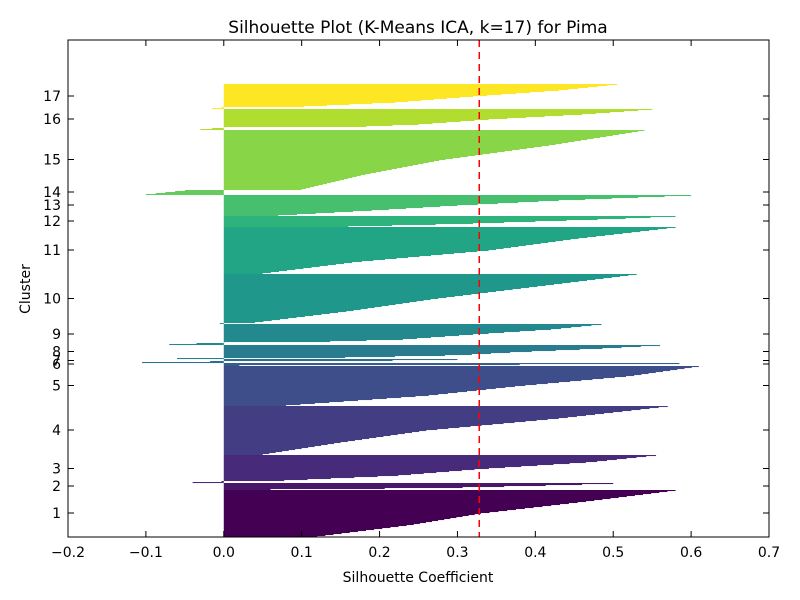 The width and height of the screenshot is (800, 600). Describe the element at coordinates (379, 553) in the screenshot. I see `x-tick-label: 0.2` at that location.